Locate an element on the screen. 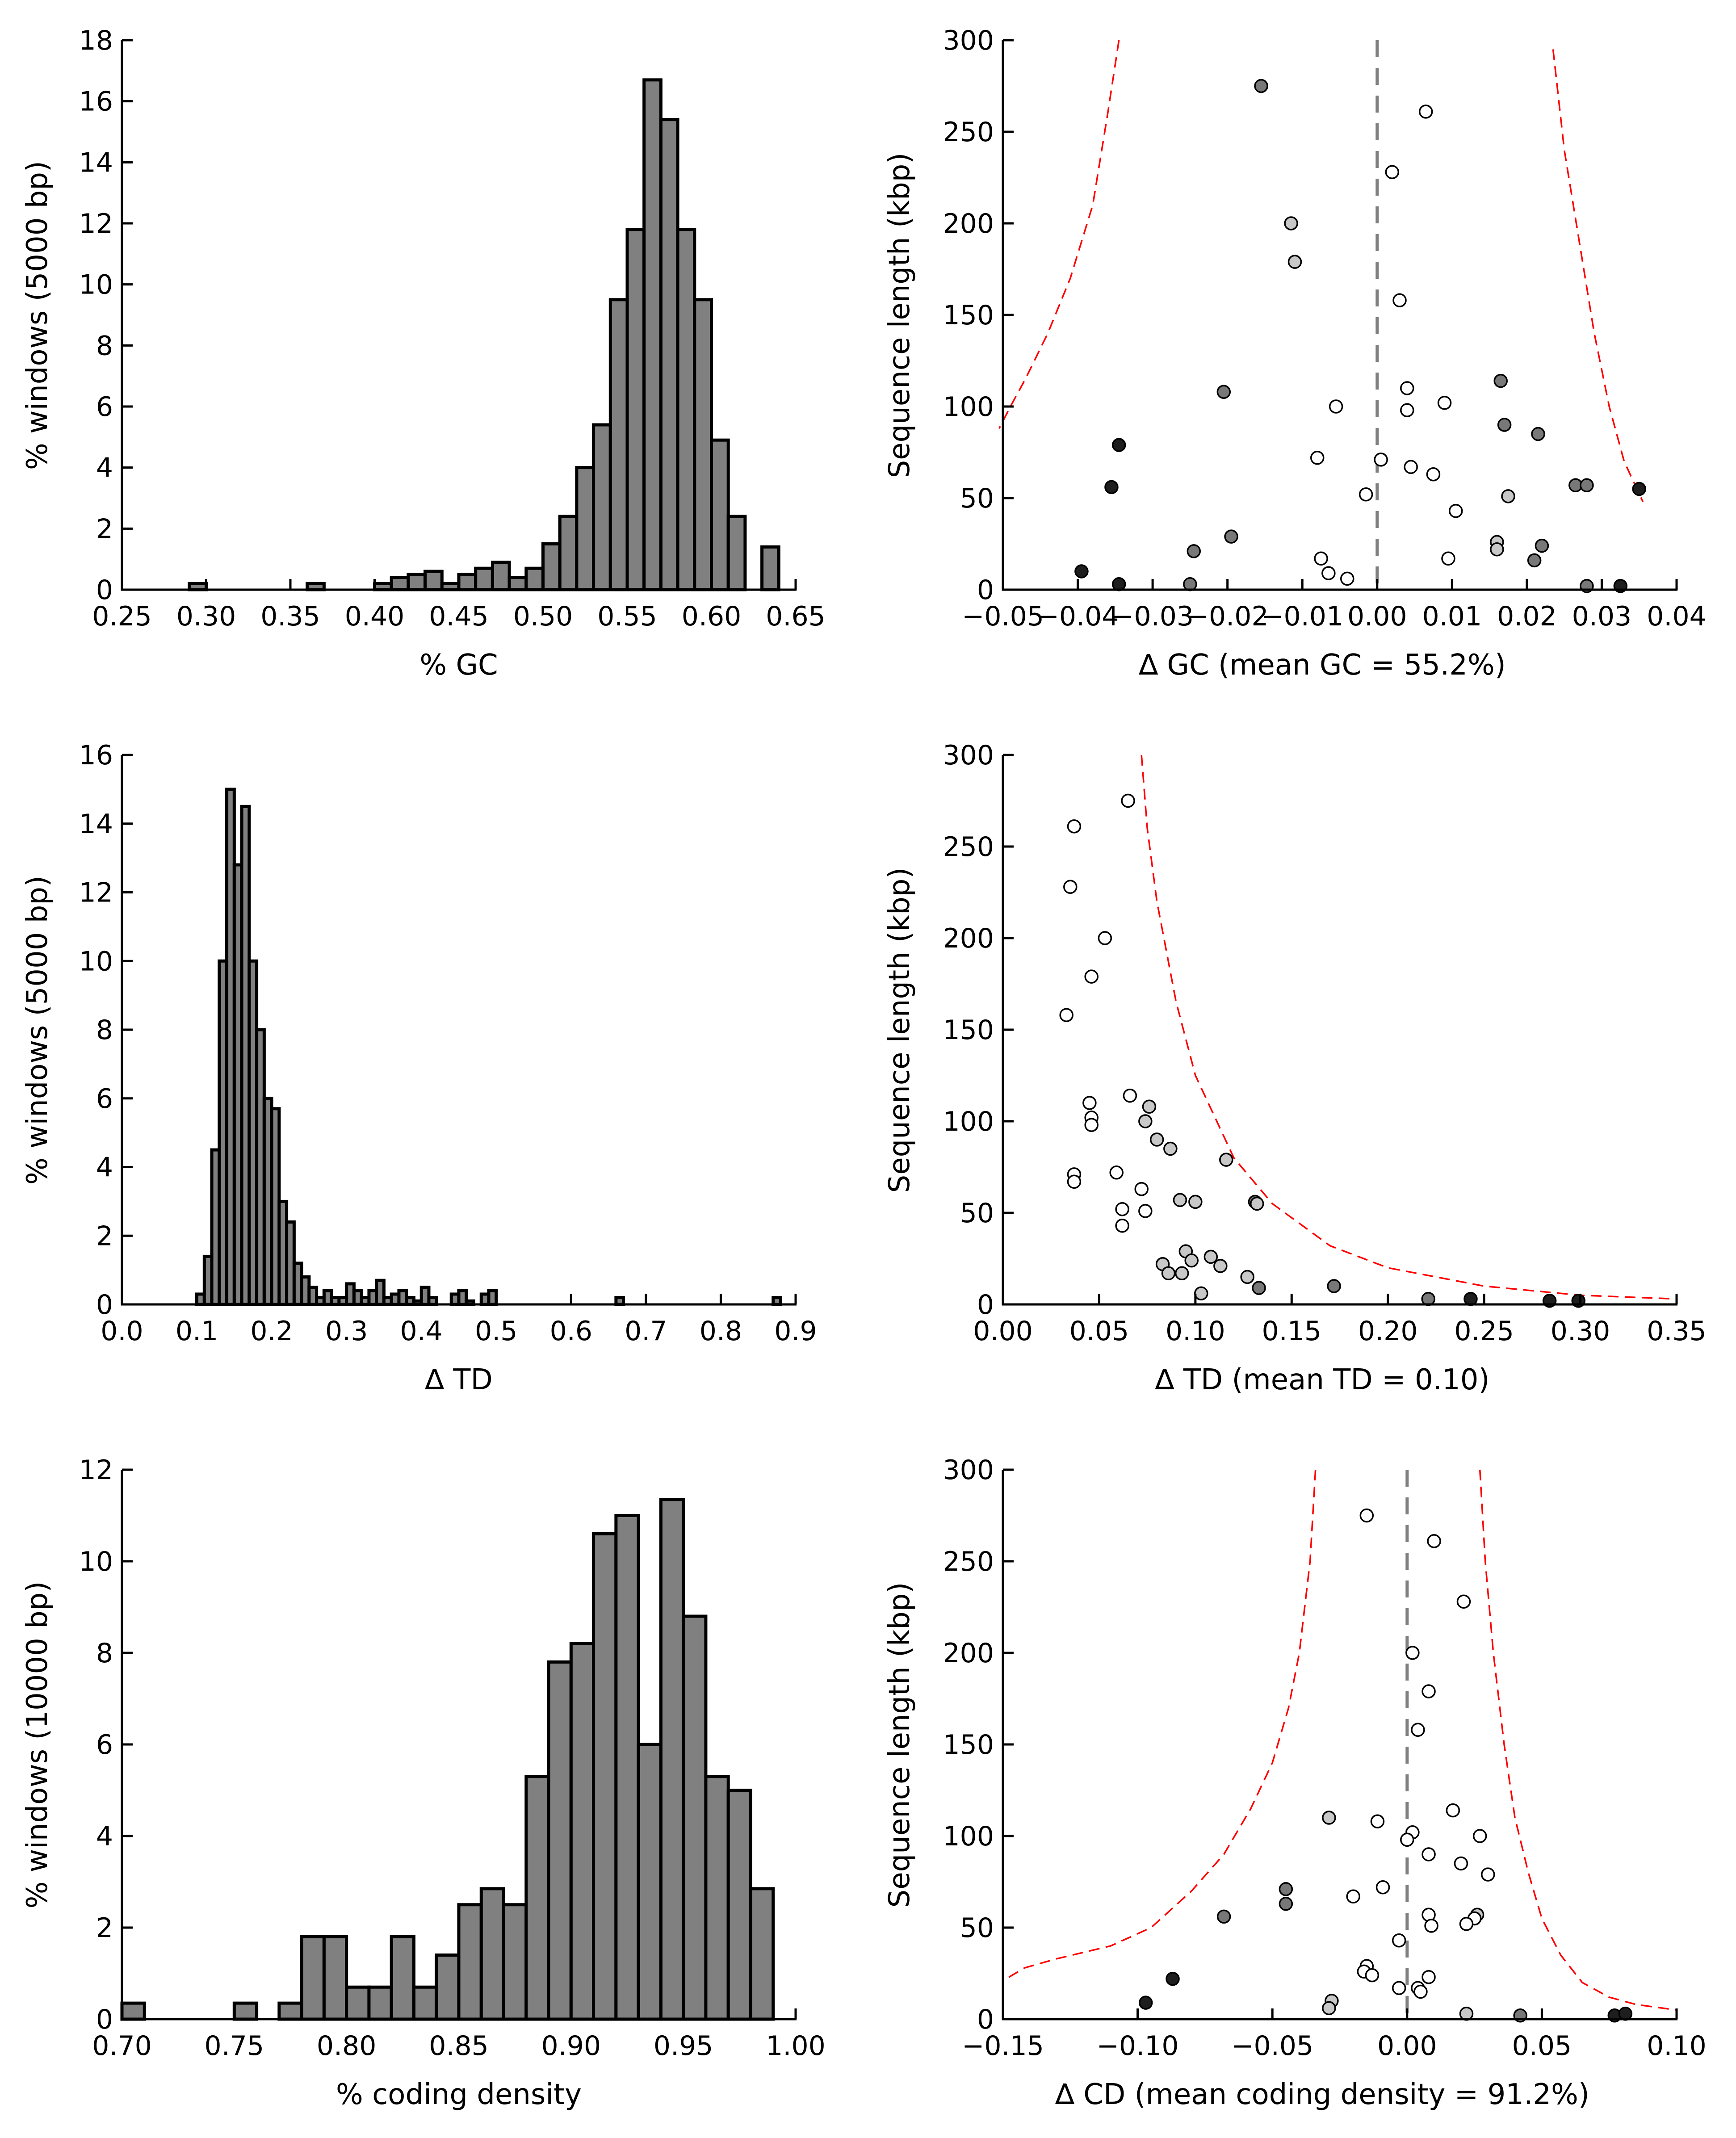  x-tick-label: −0.01 is located at coordinates (1302, 617).